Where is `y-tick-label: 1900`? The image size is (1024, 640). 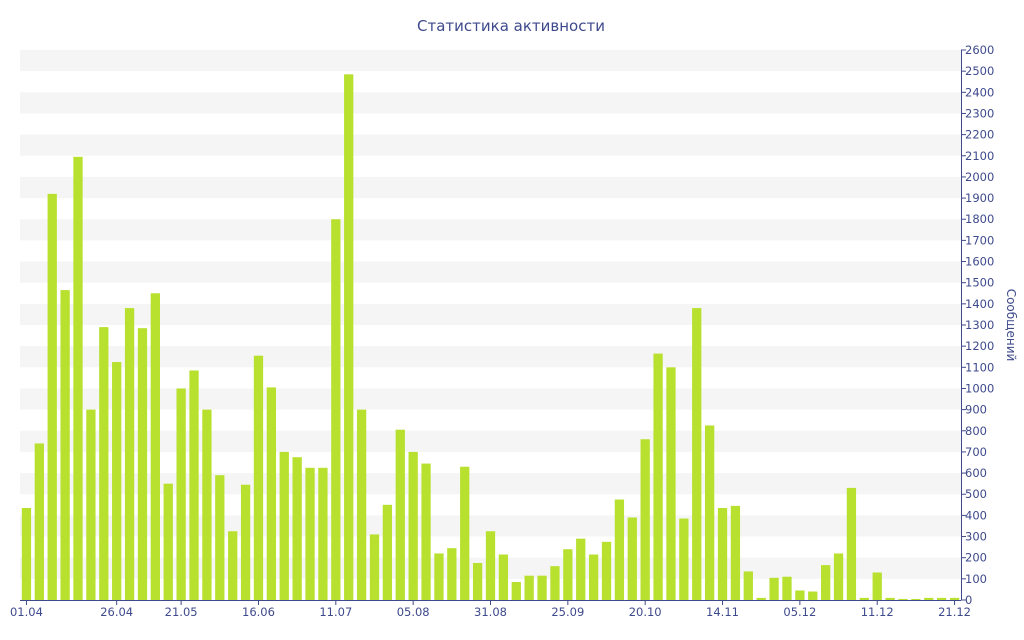
y-tick-label: 1900 is located at coordinates (979, 198).